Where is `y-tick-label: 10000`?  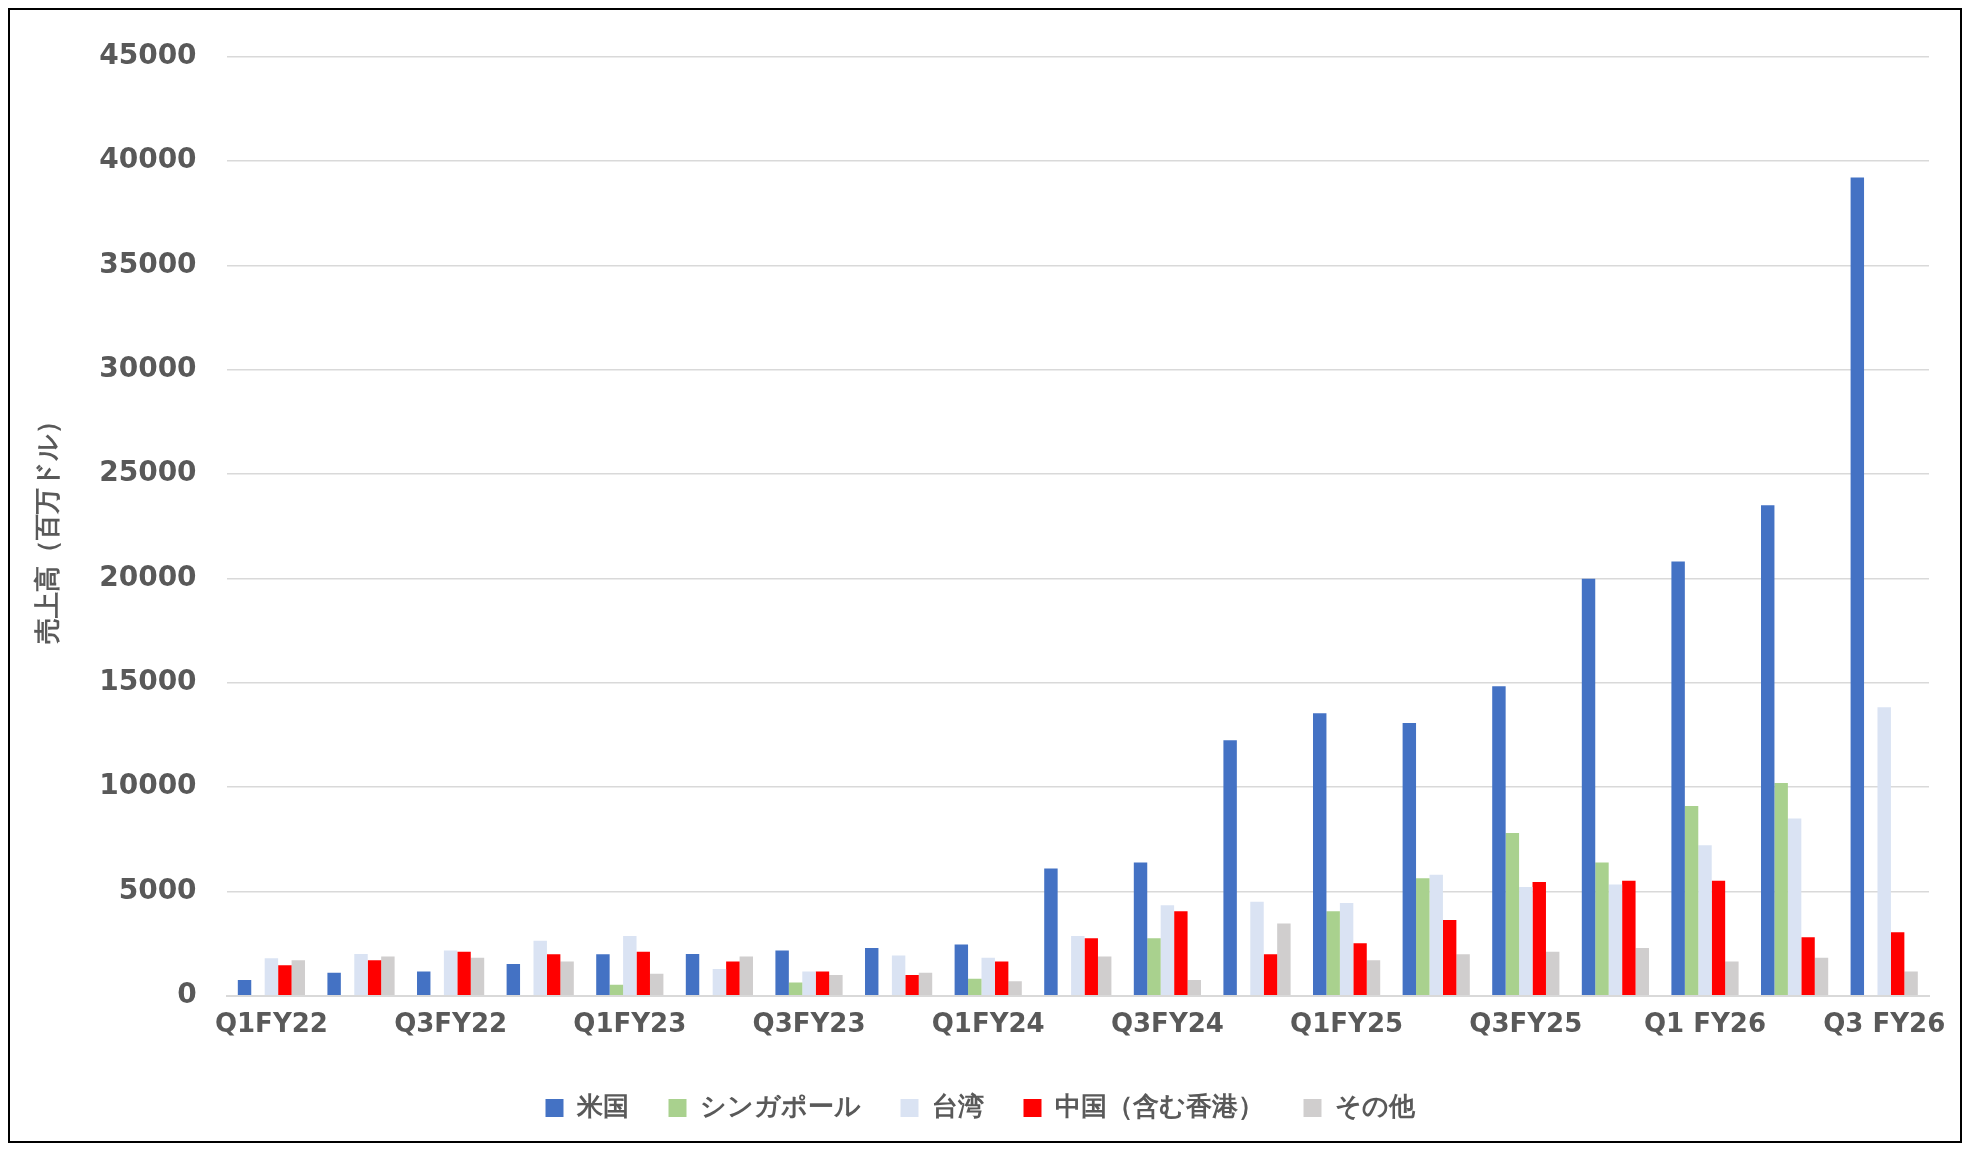 y-tick-label: 10000 is located at coordinates (148, 785).